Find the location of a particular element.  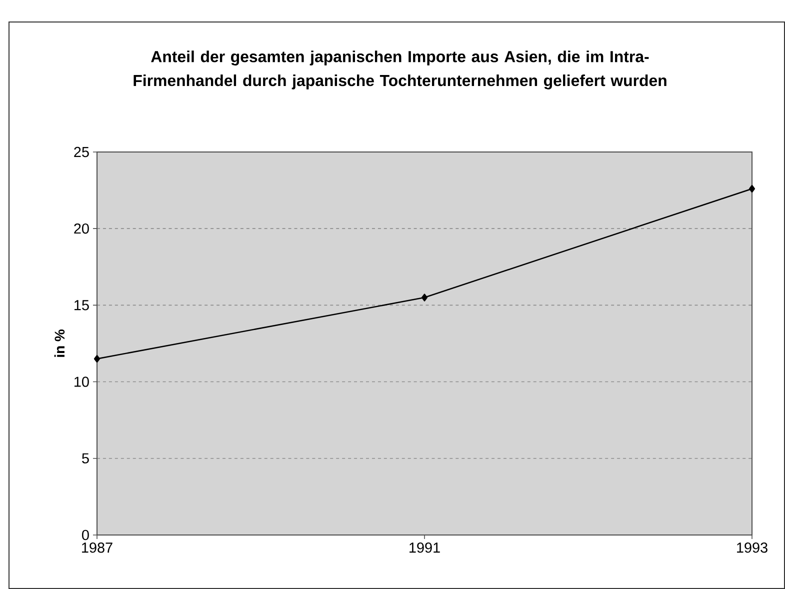

y-tick-label: 10 is located at coordinates (81, 381).